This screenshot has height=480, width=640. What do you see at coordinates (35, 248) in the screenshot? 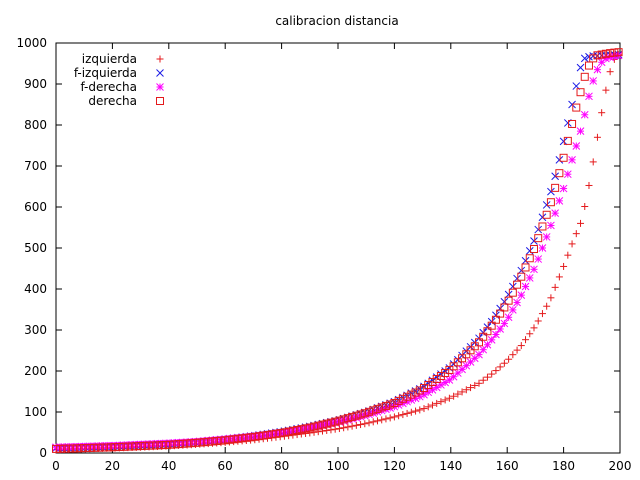
I see `y-tick-label: 500` at bounding box center [35, 248].